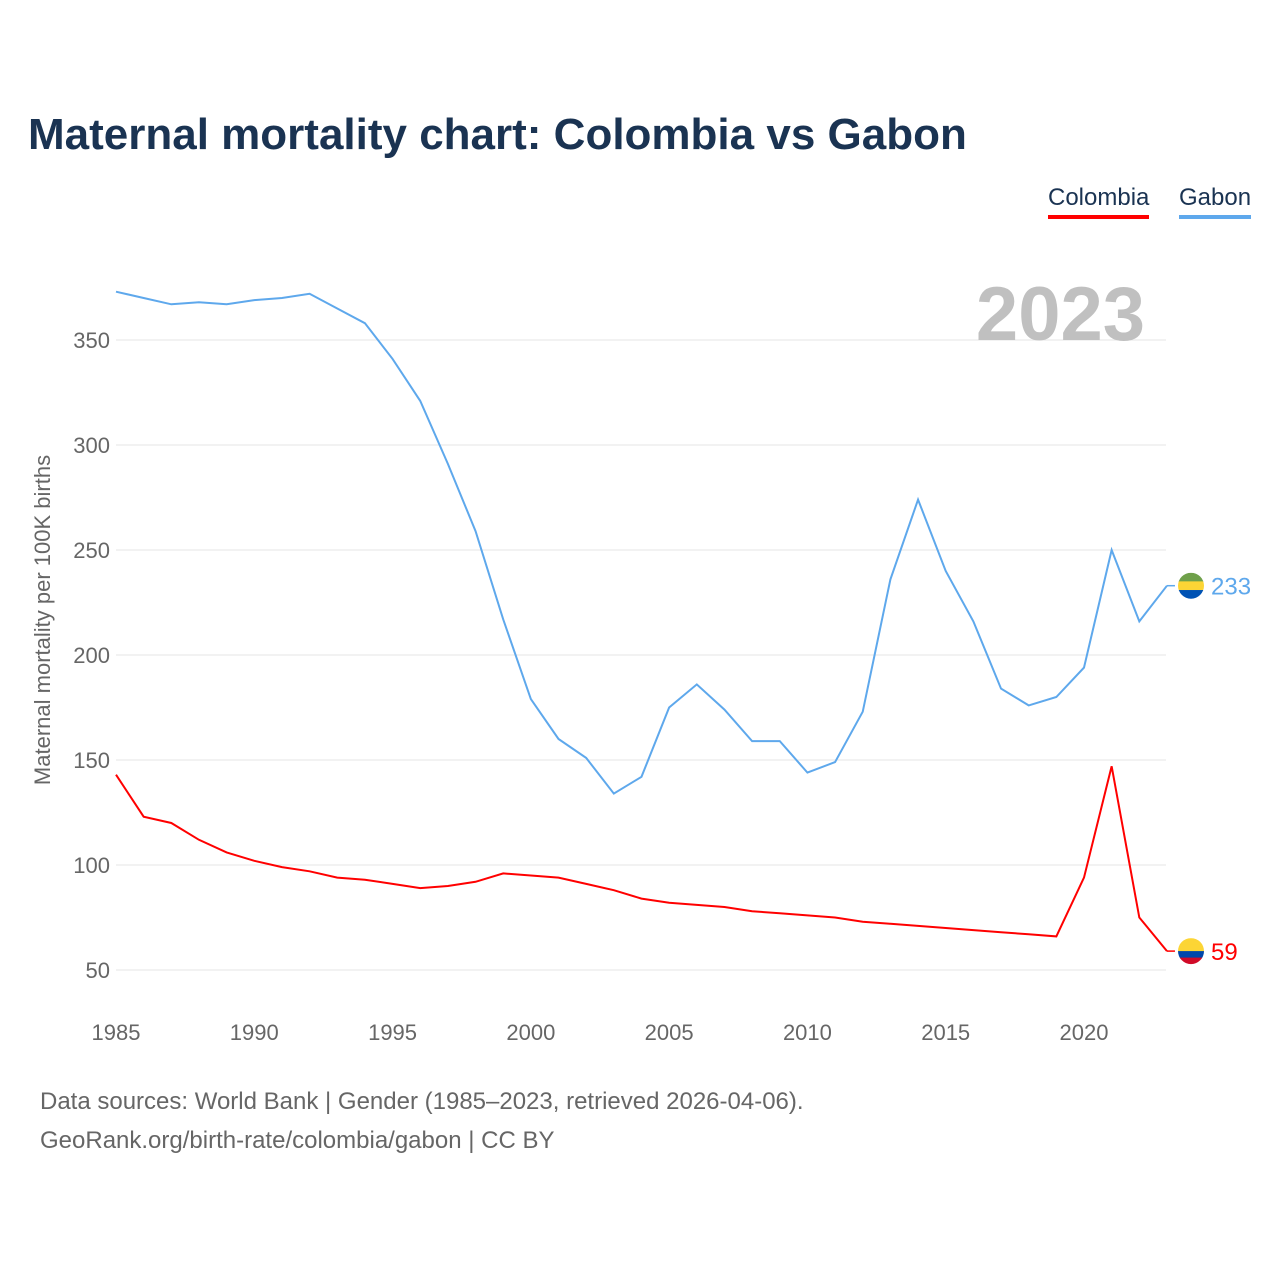 The height and width of the screenshot is (1280, 1280). I want to click on end-value-label: 233, so click(1231, 587).